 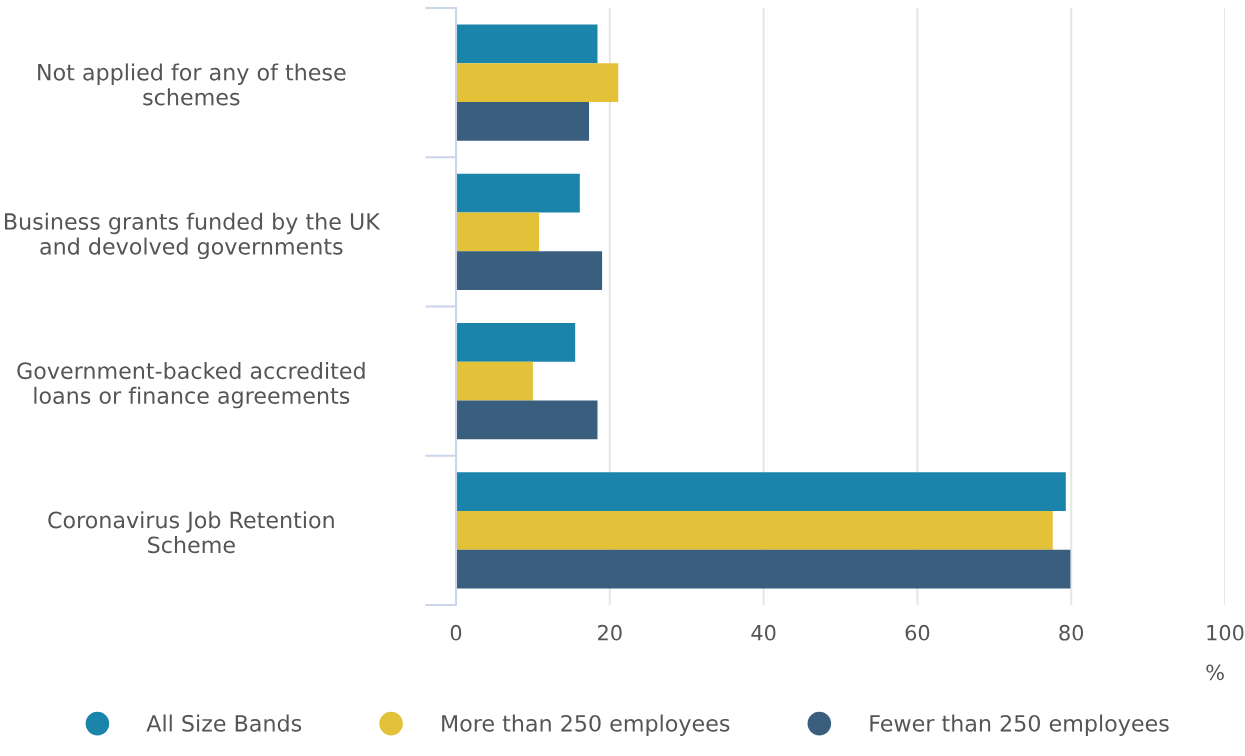 I want to click on legend-label: All Size Bands, so click(x=224, y=723).